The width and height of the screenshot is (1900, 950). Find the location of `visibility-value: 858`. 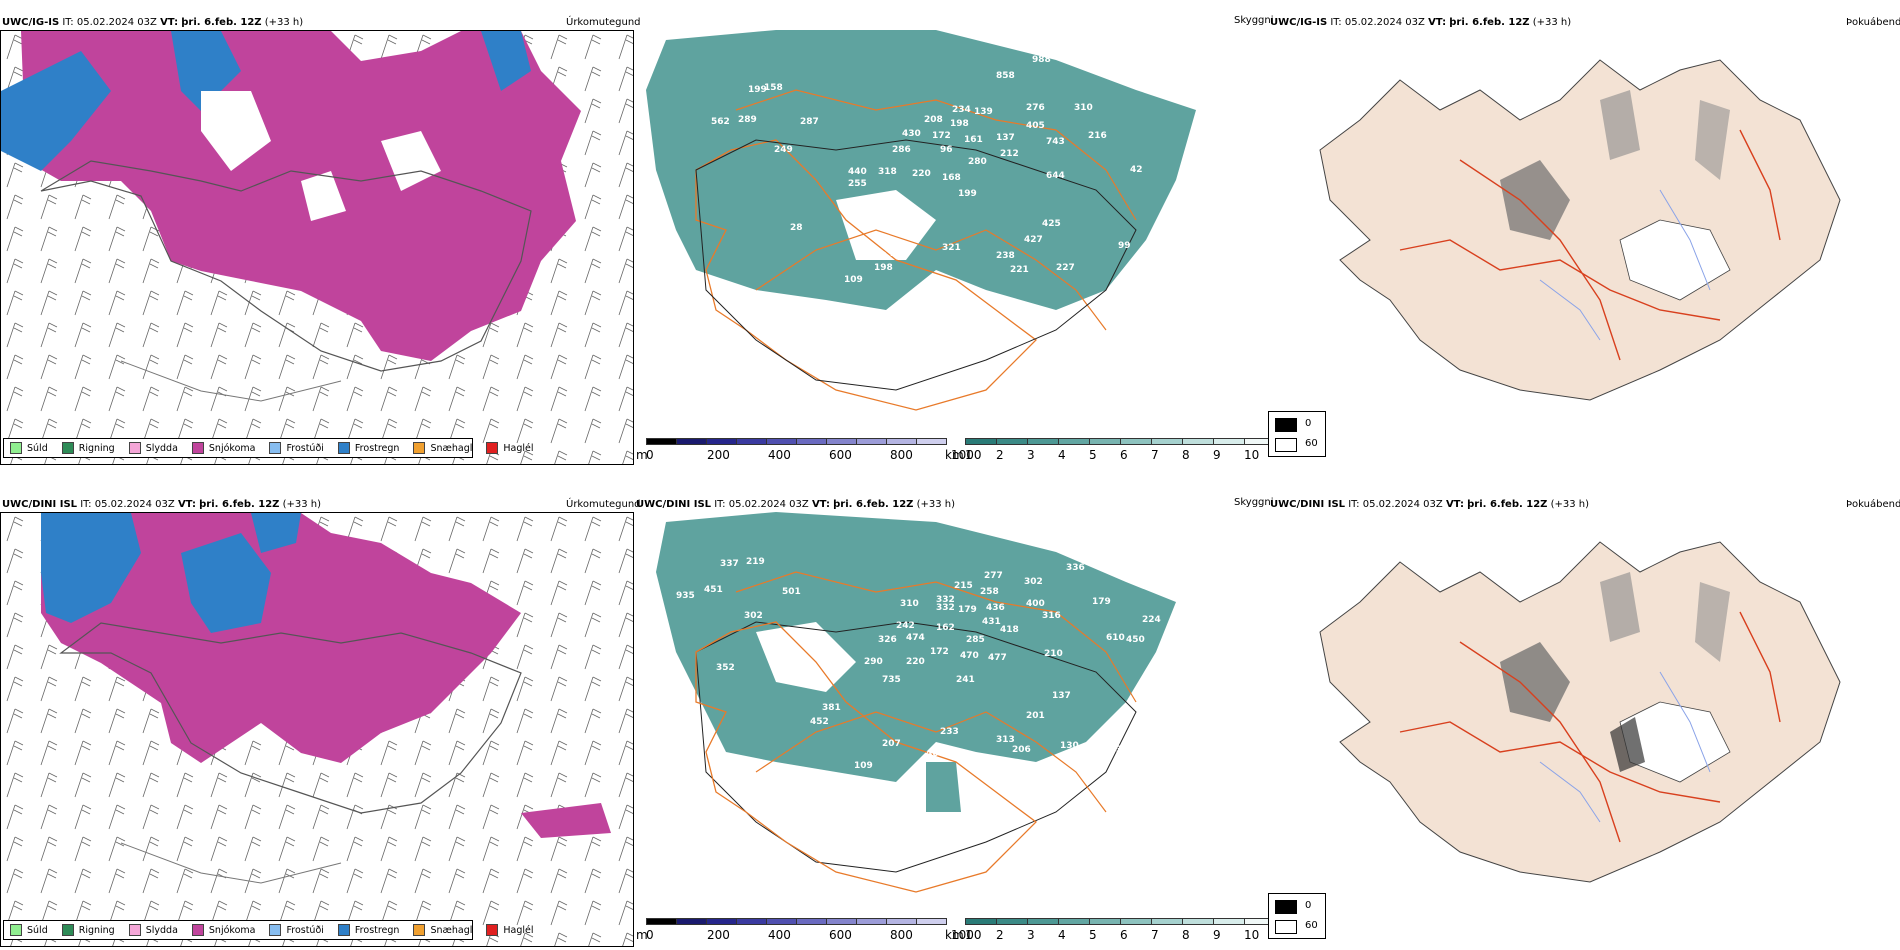

visibility-value: 858 is located at coordinates (1005, 76).